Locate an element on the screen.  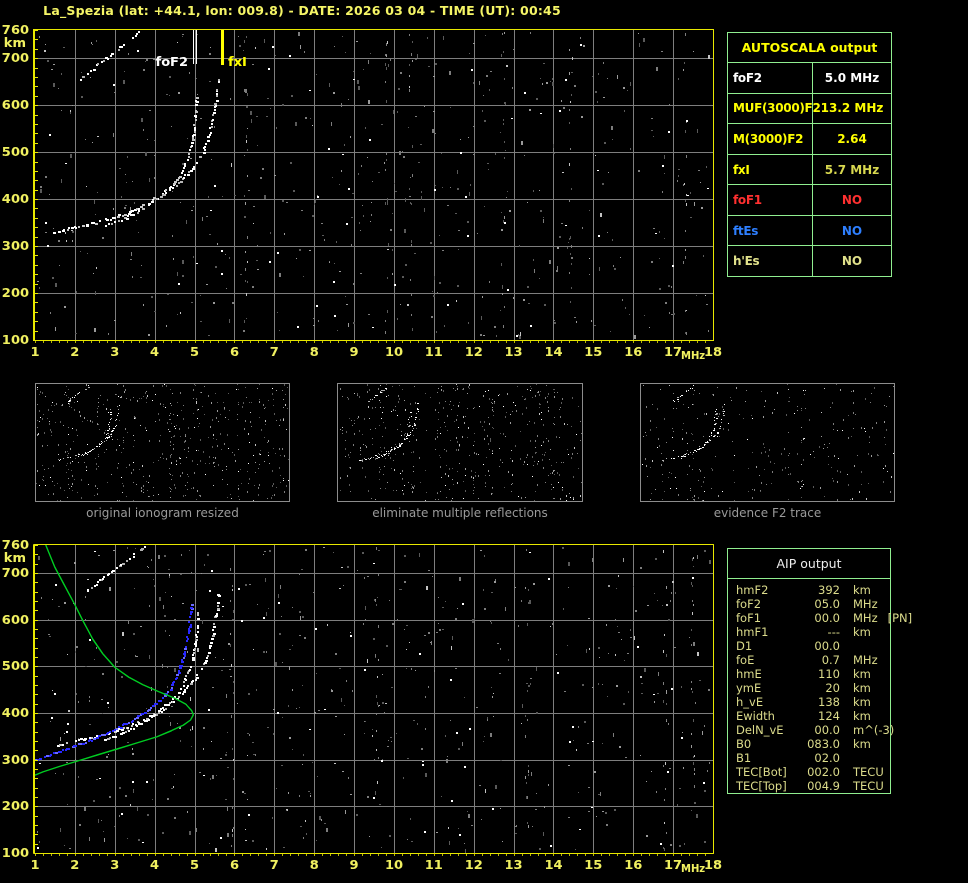
aip-row-6: foE 0.7 MHz is located at coordinates (813, 661).